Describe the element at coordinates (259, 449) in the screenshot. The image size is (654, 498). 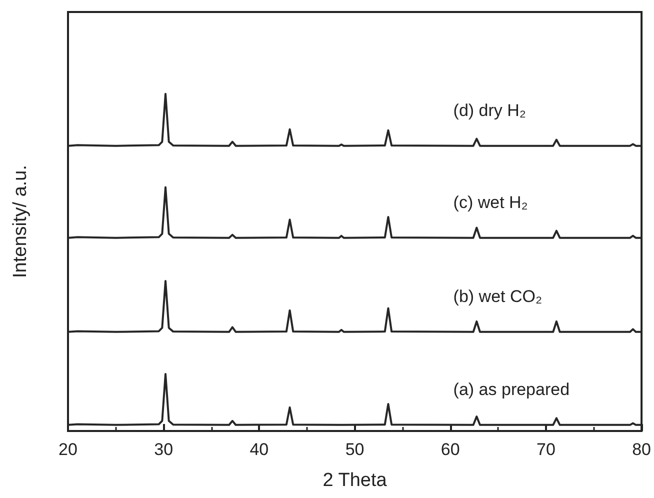
I see `x-tick-label: 40` at that location.